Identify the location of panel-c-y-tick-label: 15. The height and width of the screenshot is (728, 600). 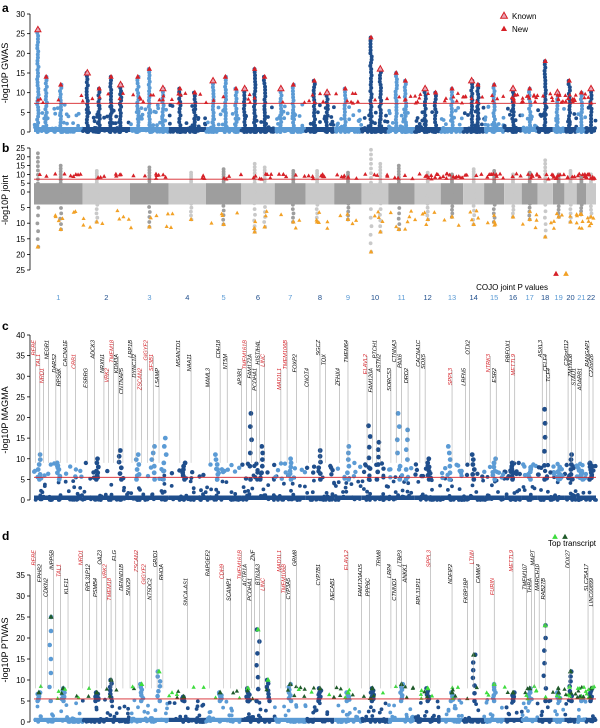
(20, 438).